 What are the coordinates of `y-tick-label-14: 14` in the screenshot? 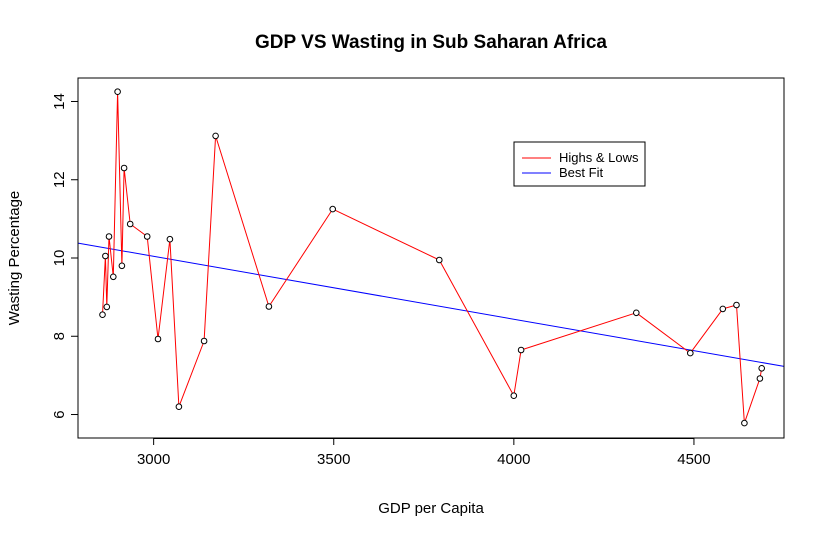 It's located at (59, 101).